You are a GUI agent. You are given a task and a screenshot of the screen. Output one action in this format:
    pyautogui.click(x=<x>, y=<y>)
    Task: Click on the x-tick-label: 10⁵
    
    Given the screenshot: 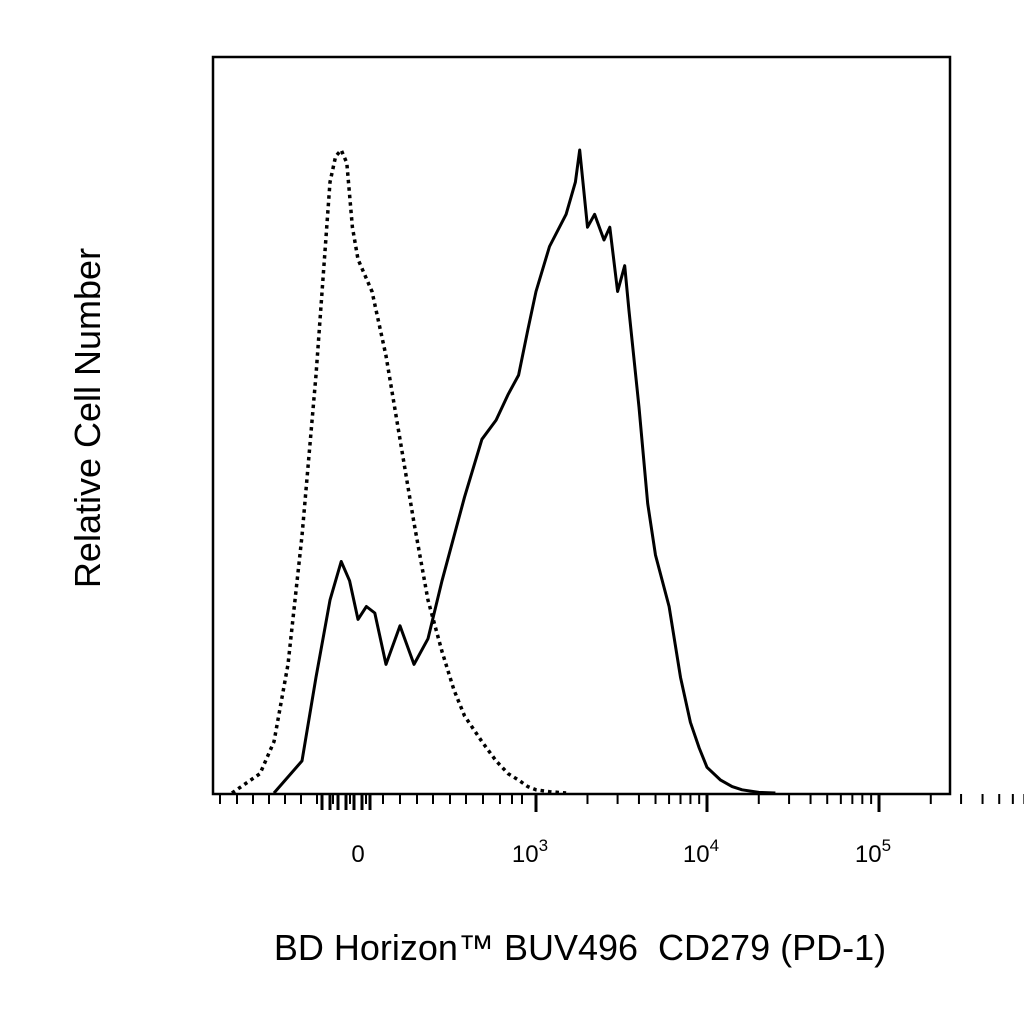 What is the action you would take?
    pyautogui.click(x=873, y=852)
    